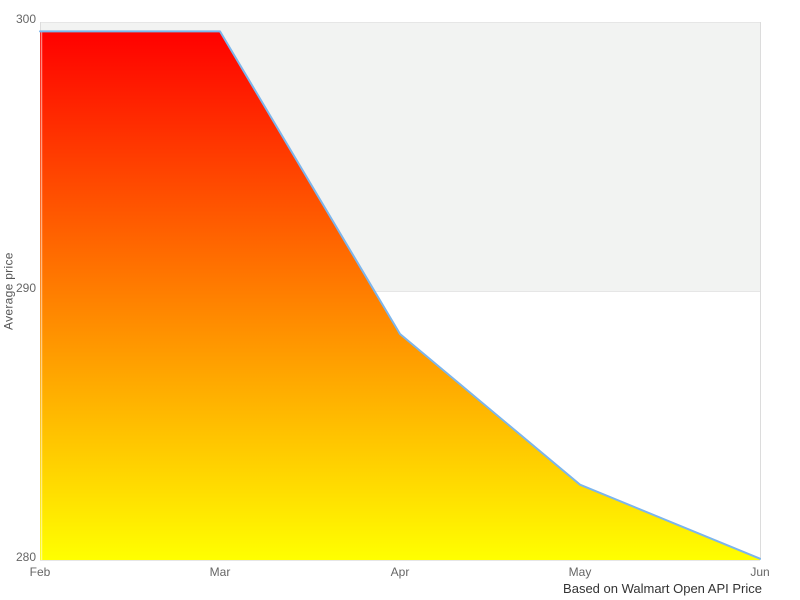 The image size is (800, 600). Describe the element at coordinates (40, 572) in the screenshot. I see `x-tick-label-feb: Feb` at that location.